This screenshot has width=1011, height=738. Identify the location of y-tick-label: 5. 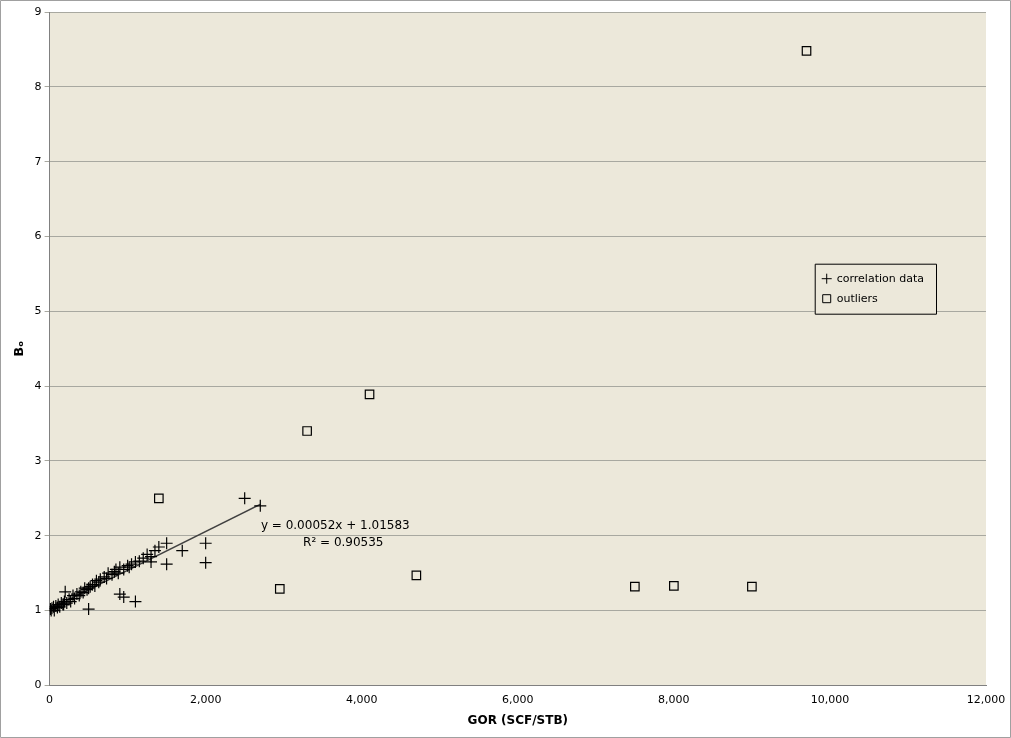
(38, 311).